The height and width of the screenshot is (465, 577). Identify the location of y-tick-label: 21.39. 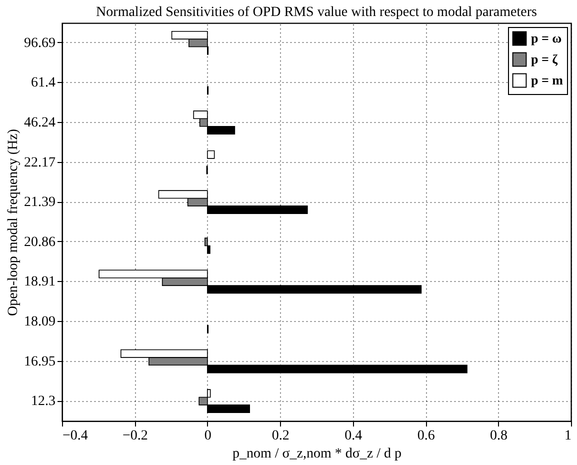
(40, 202).